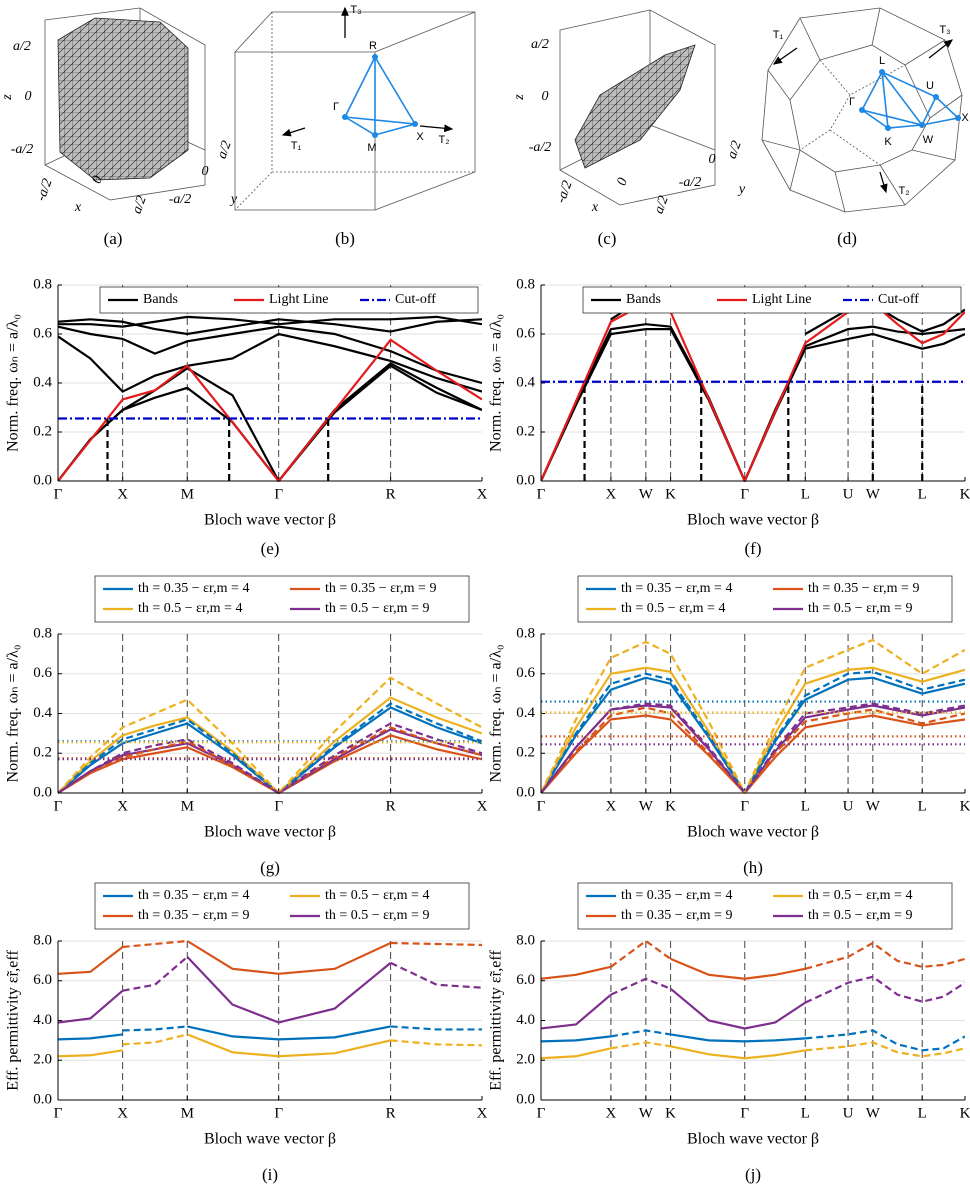 Image resolution: width=970 pixels, height=1185 pixels. Describe the element at coordinates (525, 940) in the screenshot. I see `y-tick-label: 8.0` at that location.